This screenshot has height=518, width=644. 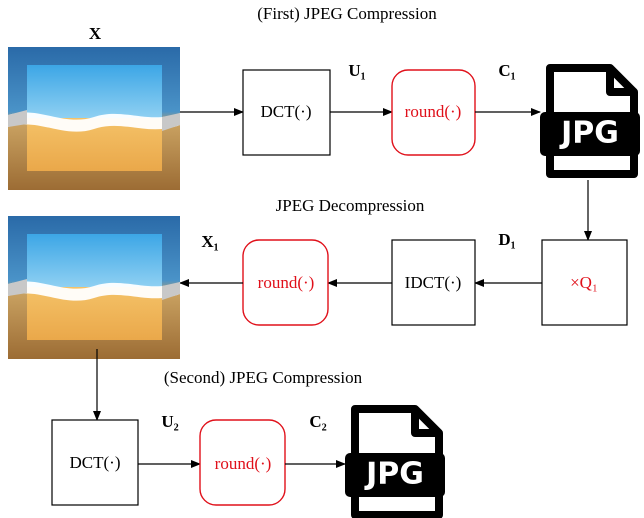 I want to click on stage-title: JPEG Decompression, so click(x=350, y=205).